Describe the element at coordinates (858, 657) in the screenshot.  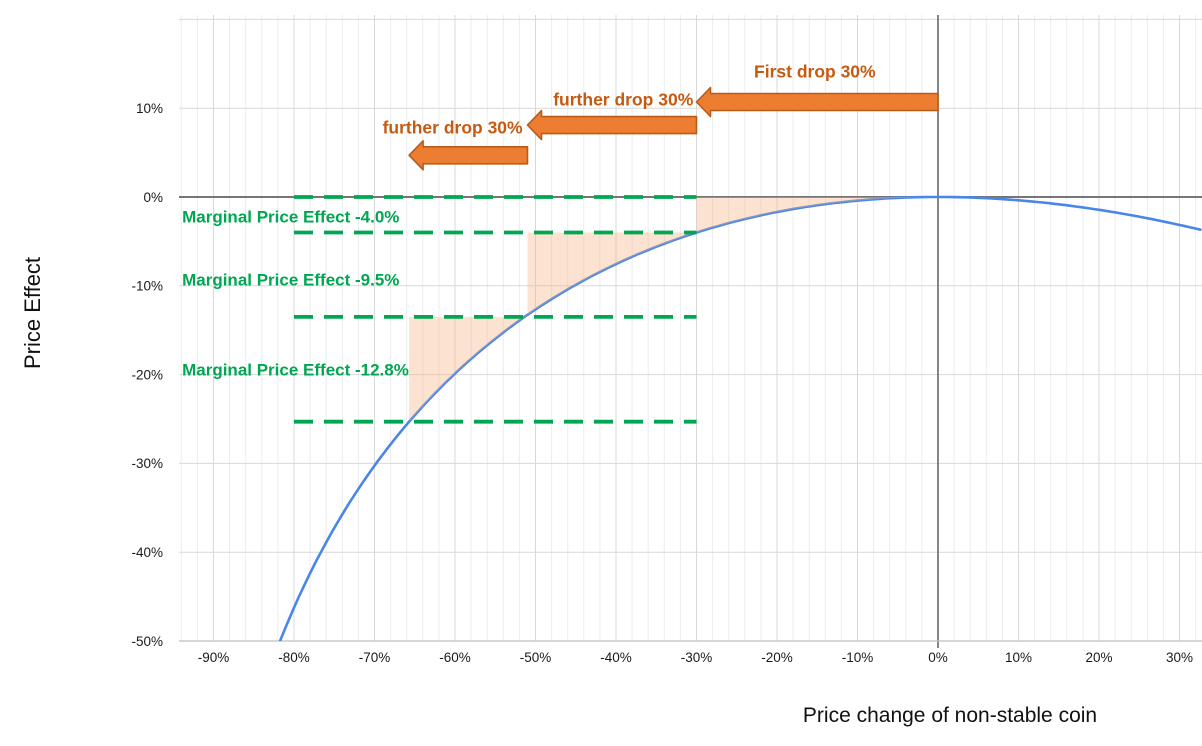
I see `x-tick-label: -10%` at that location.